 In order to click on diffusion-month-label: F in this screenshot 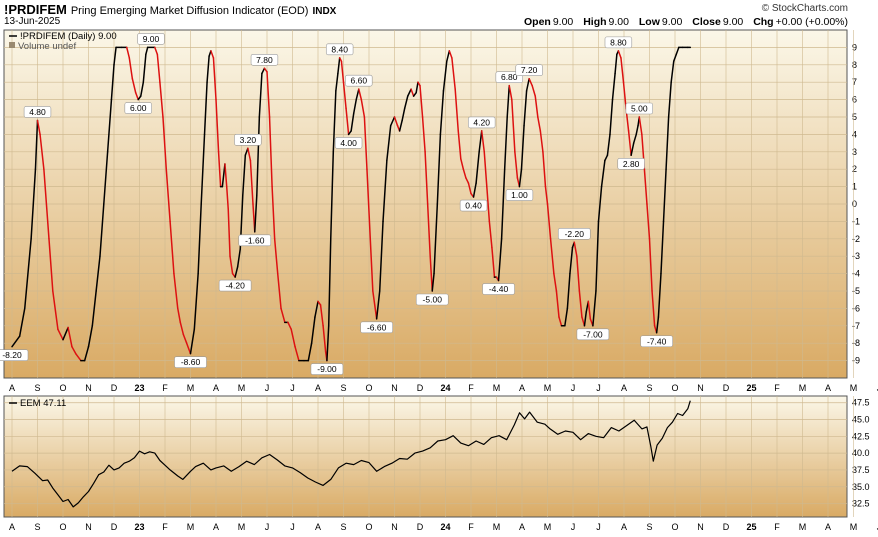, I will do `click(777, 388)`.